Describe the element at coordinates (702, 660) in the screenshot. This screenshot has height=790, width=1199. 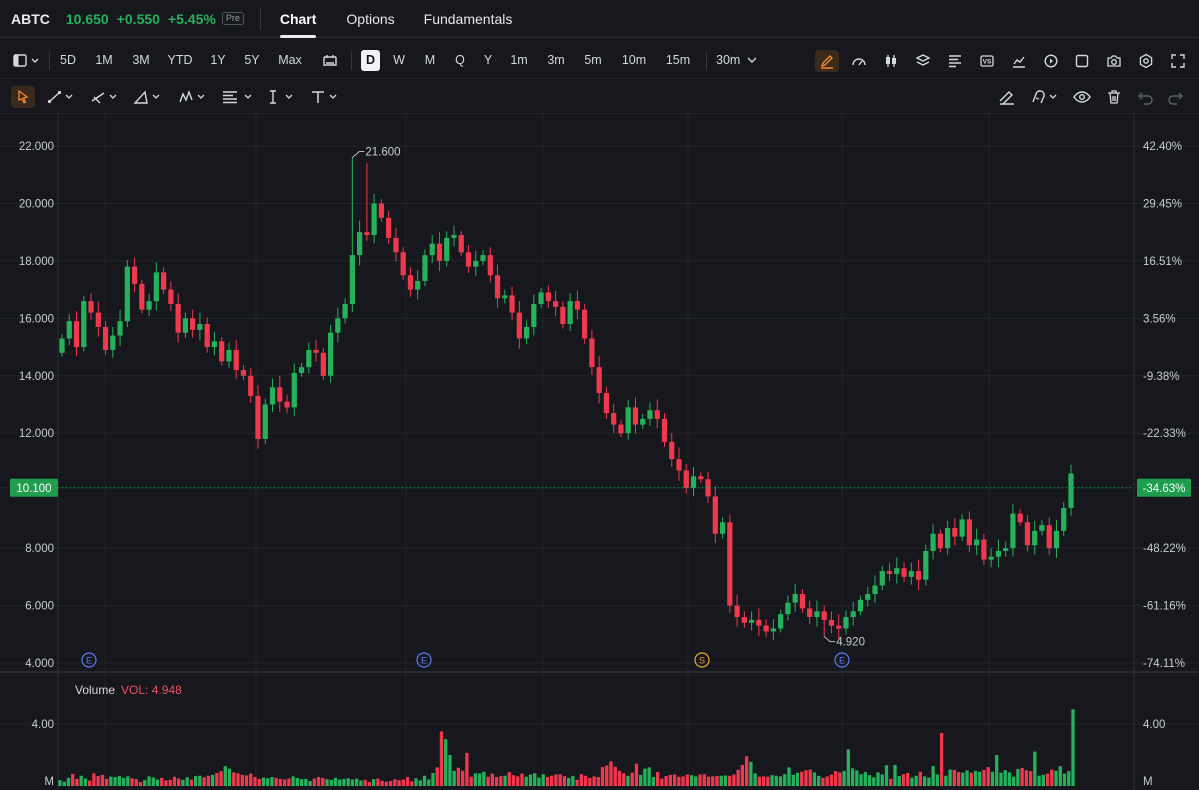
I see `split-event-marker: S` at that location.